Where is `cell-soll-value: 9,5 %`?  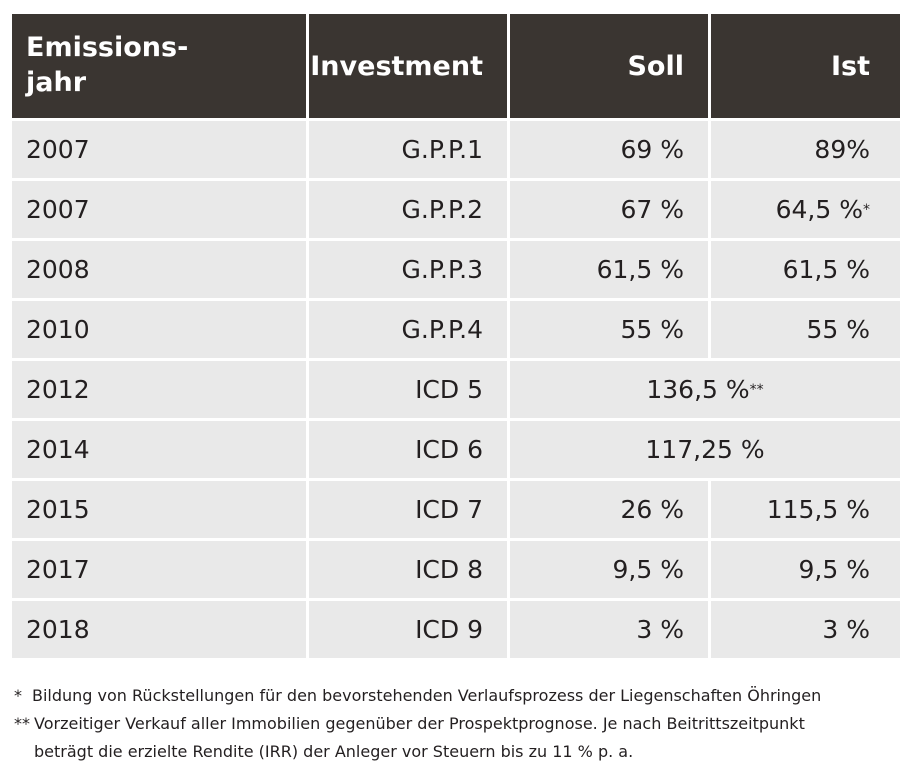 cell-soll-value: 9,5 % is located at coordinates (648, 569).